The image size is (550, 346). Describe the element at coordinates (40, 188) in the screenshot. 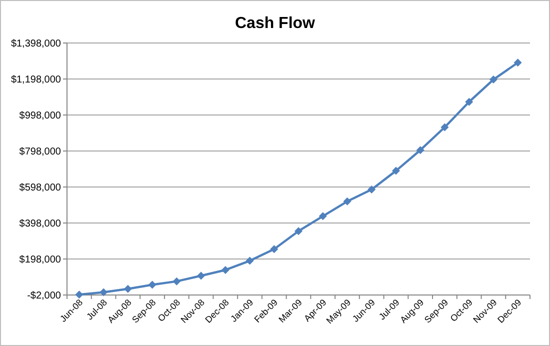

I see `y-tick-label: $598,000` at that location.